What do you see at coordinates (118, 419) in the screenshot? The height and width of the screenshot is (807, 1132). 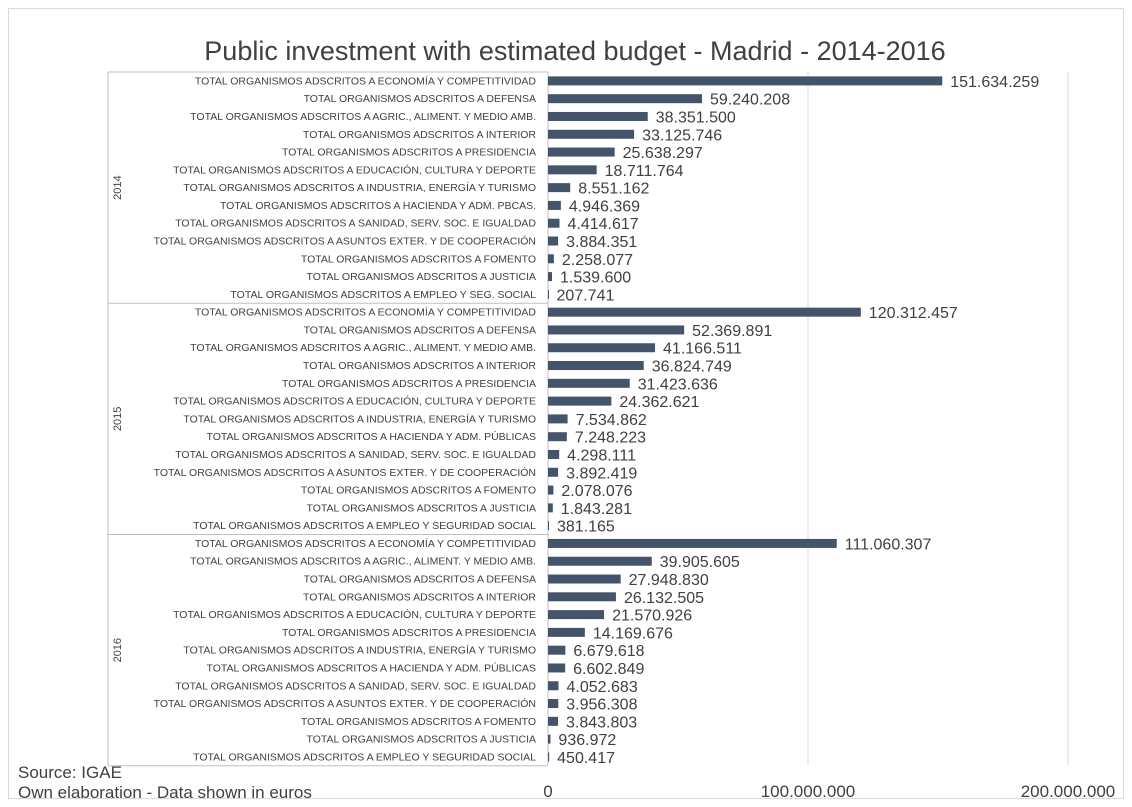 I see `year-label: 2015` at bounding box center [118, 419].